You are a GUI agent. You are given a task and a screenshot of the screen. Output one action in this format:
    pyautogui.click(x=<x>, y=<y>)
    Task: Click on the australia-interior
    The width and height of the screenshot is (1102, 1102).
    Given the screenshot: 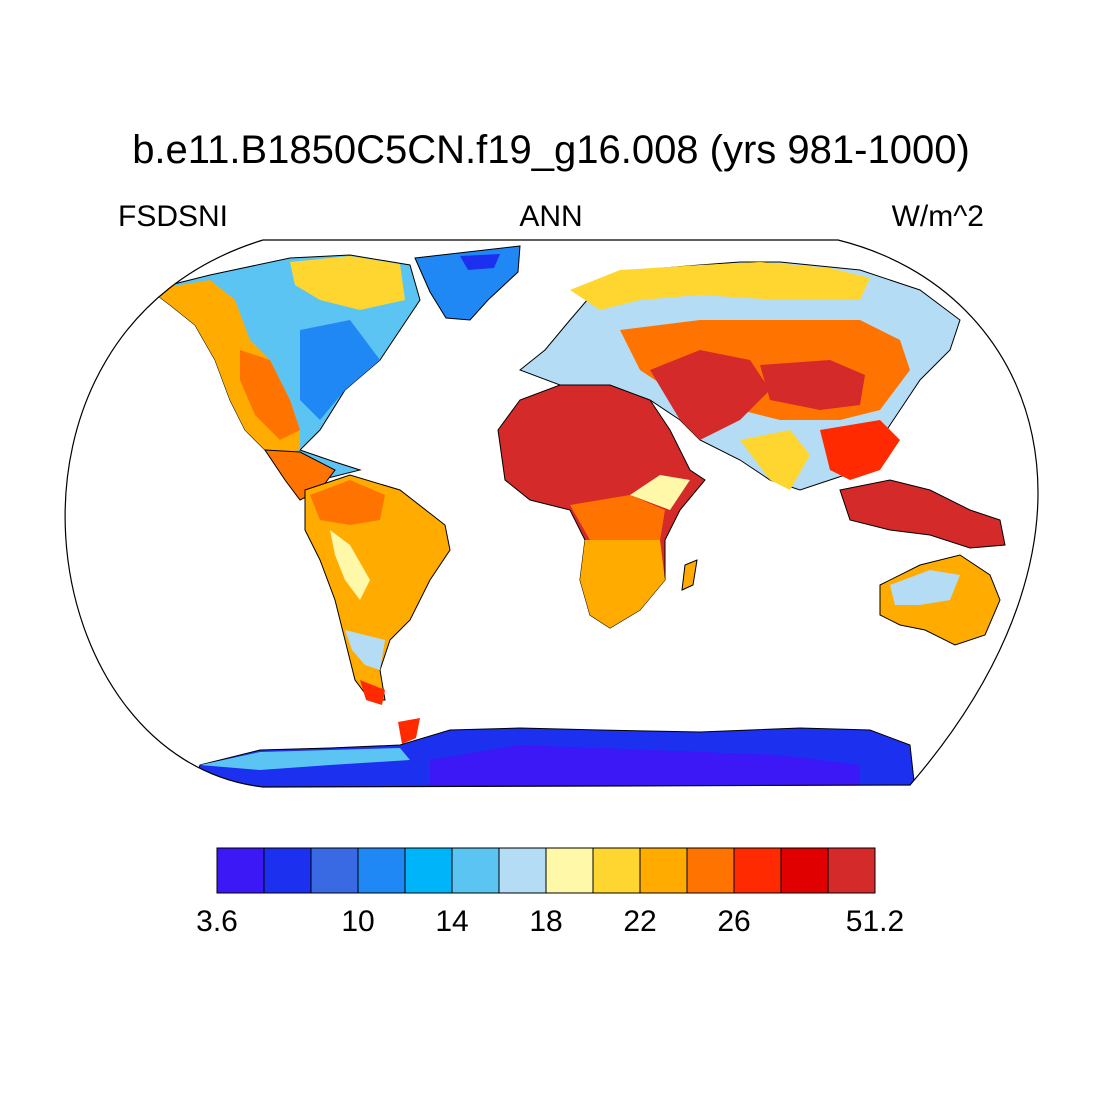 What is the action you would take?
    pyautogui.click(x=925, y=587)
    